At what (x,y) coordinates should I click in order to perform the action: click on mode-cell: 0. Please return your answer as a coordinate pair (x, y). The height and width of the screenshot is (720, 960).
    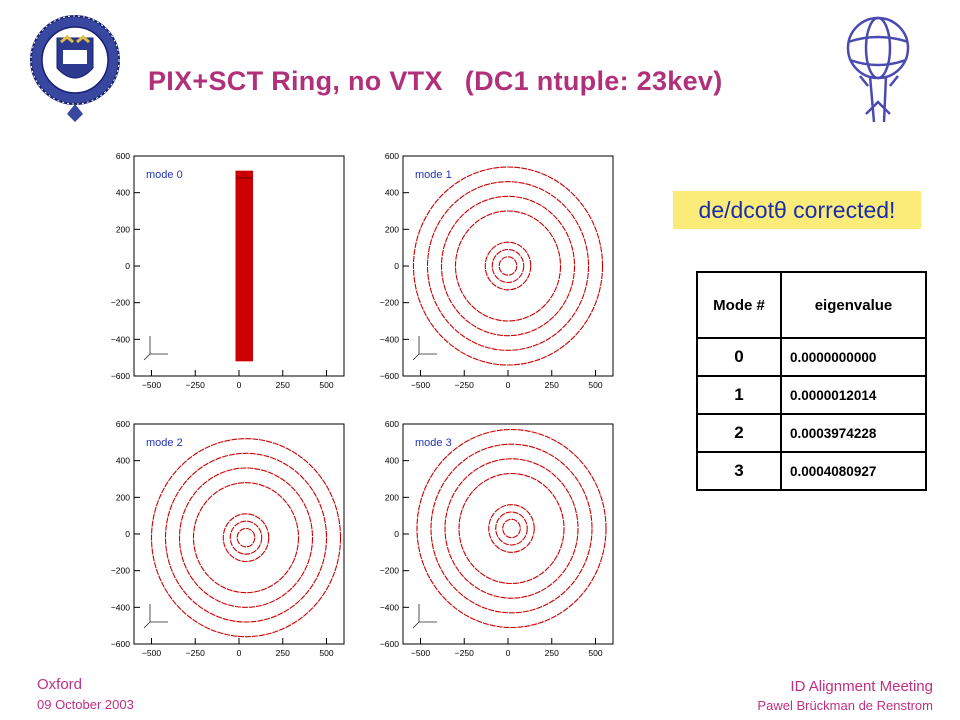
    Looking at the image, I should click on (739, 357).